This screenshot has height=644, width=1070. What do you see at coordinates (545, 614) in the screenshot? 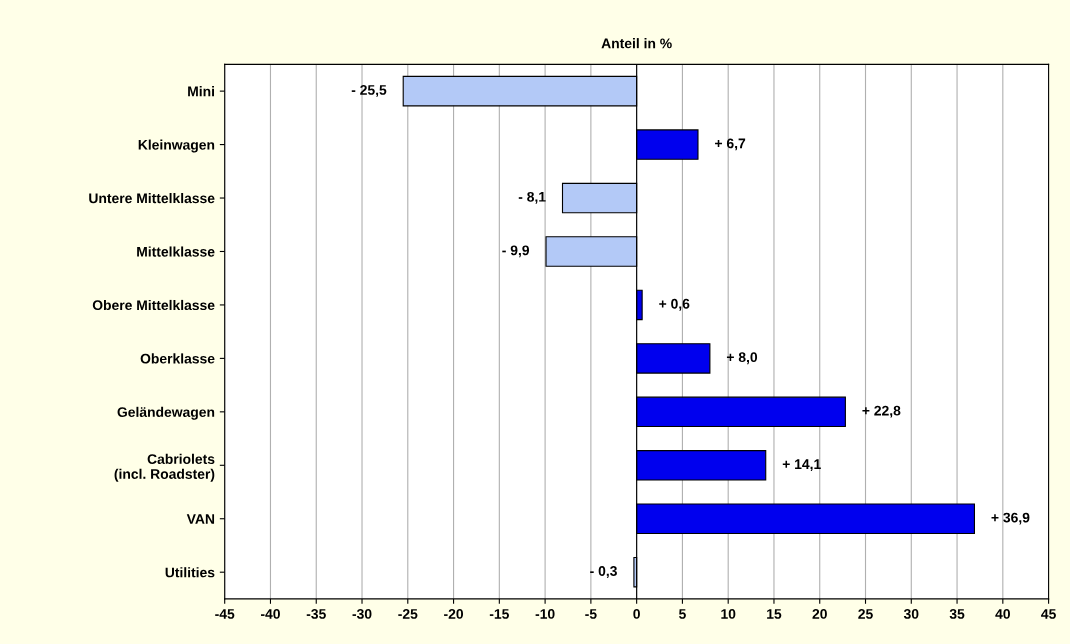
I see `x-tick-label: -10` at bounding box center [545, 614].